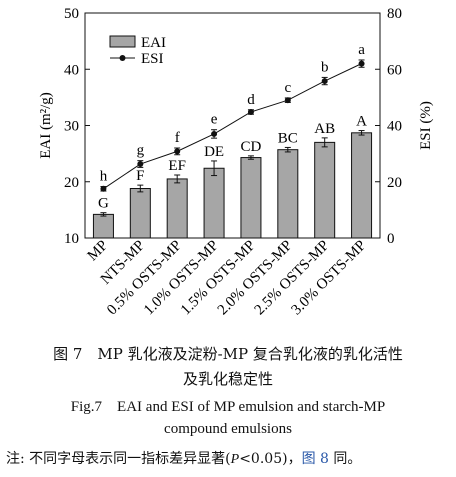 The width and height of the screenshot is (456, 477). I want to click on esi-significance-letter: c, so click(287, 88).